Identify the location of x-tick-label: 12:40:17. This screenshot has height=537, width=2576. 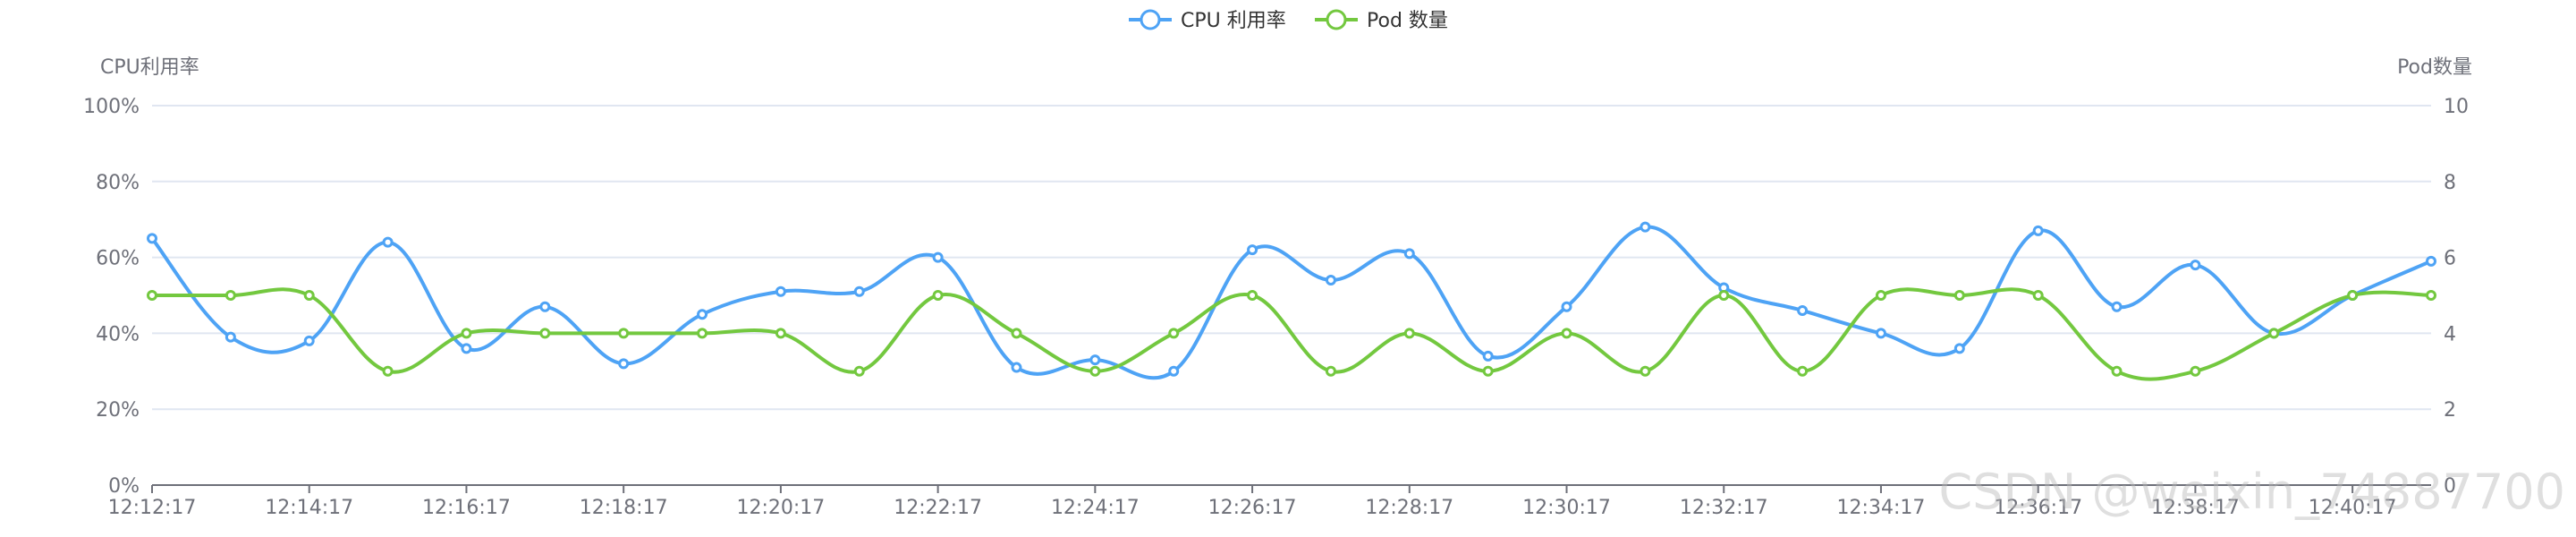
(2353, 508).